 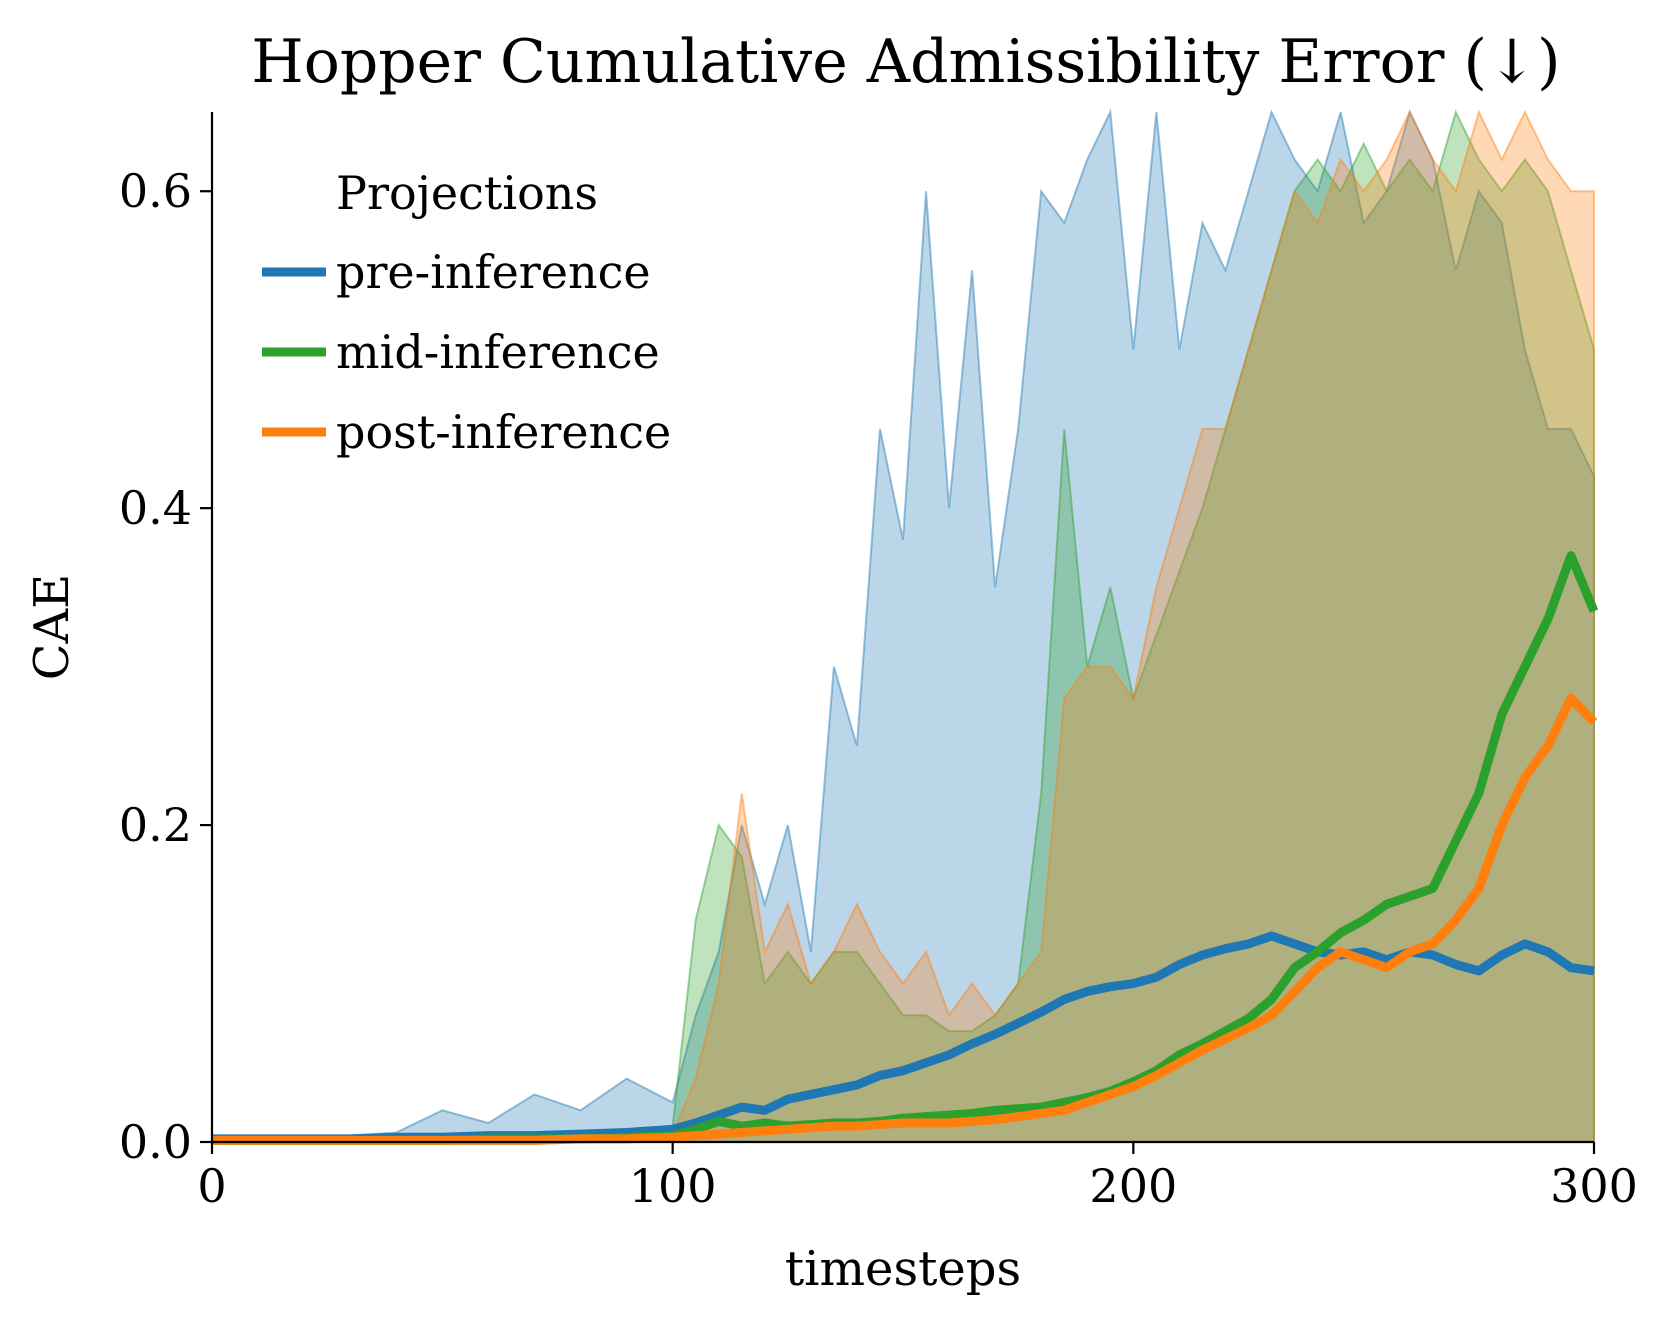 What do you see at coordinates (467, 193) in the screenshot?
I see `legend-title: Projections` at bounding box center [467, 193].